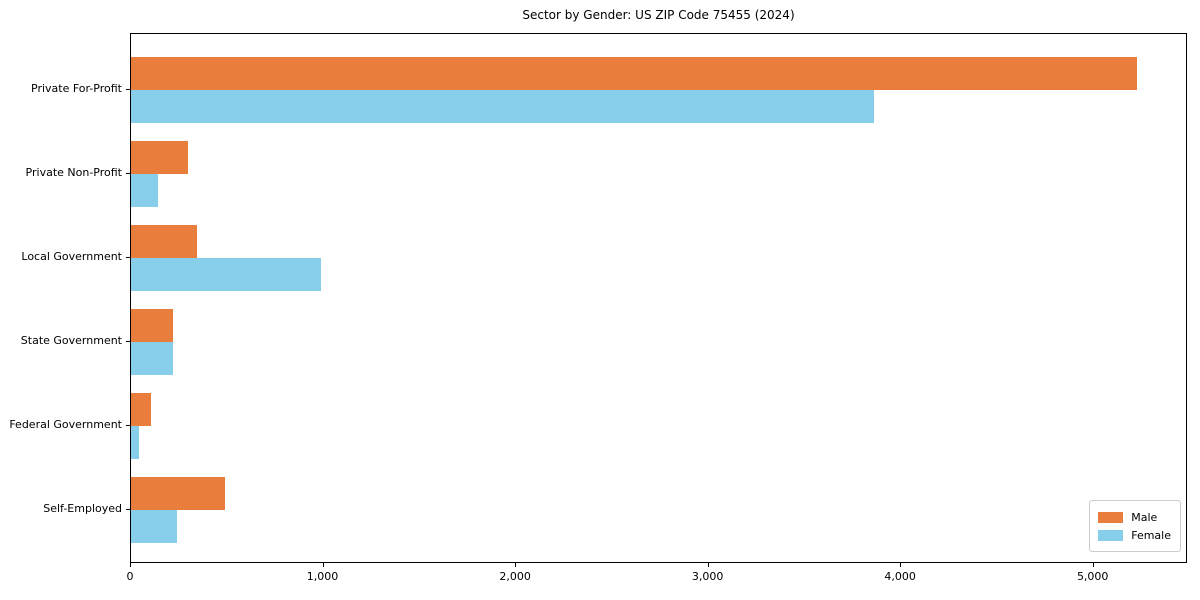 This screenshot has height=600, width=1200. Describe the element at coordinates (515, 576) in the screenshot. I see `x-axis-tick-label: 2,000` at that location.